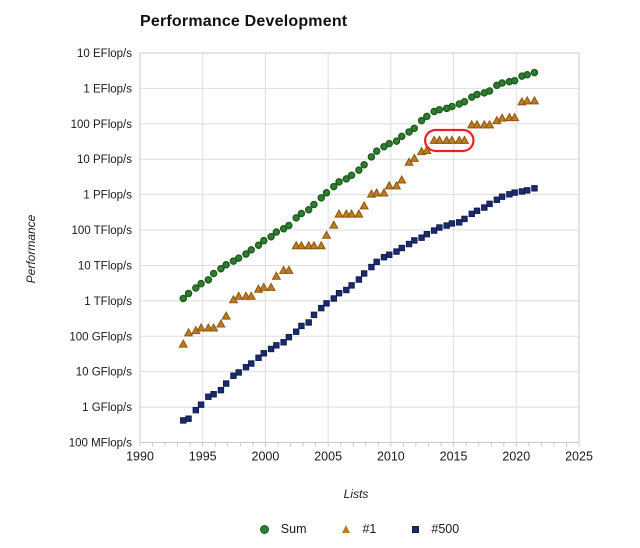 This screenshot has width=640, height=548. I want to click on svg-text: 10 TFlop/s, so click(105, 266).